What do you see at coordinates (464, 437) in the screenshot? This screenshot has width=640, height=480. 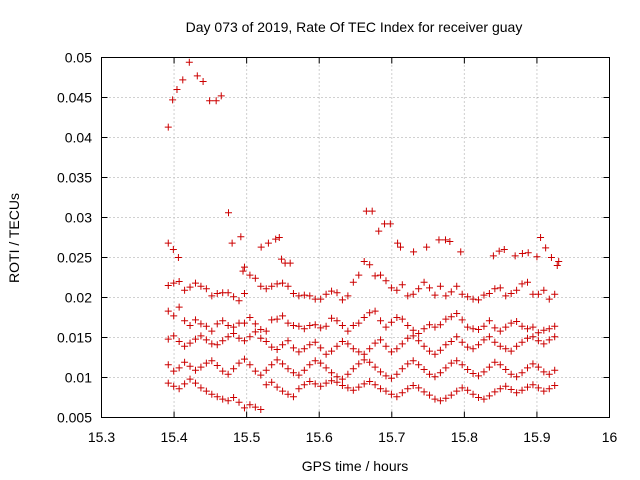 I see `x-tick-label: 15.8` at bounding box center [464, 437].